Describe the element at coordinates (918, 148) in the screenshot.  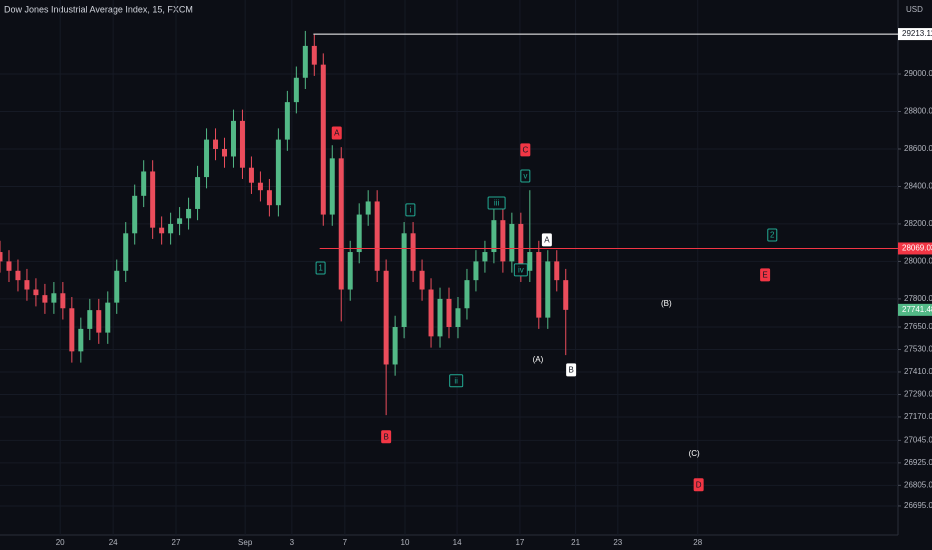
I see `y-tick-label: 28600.00` at that location.